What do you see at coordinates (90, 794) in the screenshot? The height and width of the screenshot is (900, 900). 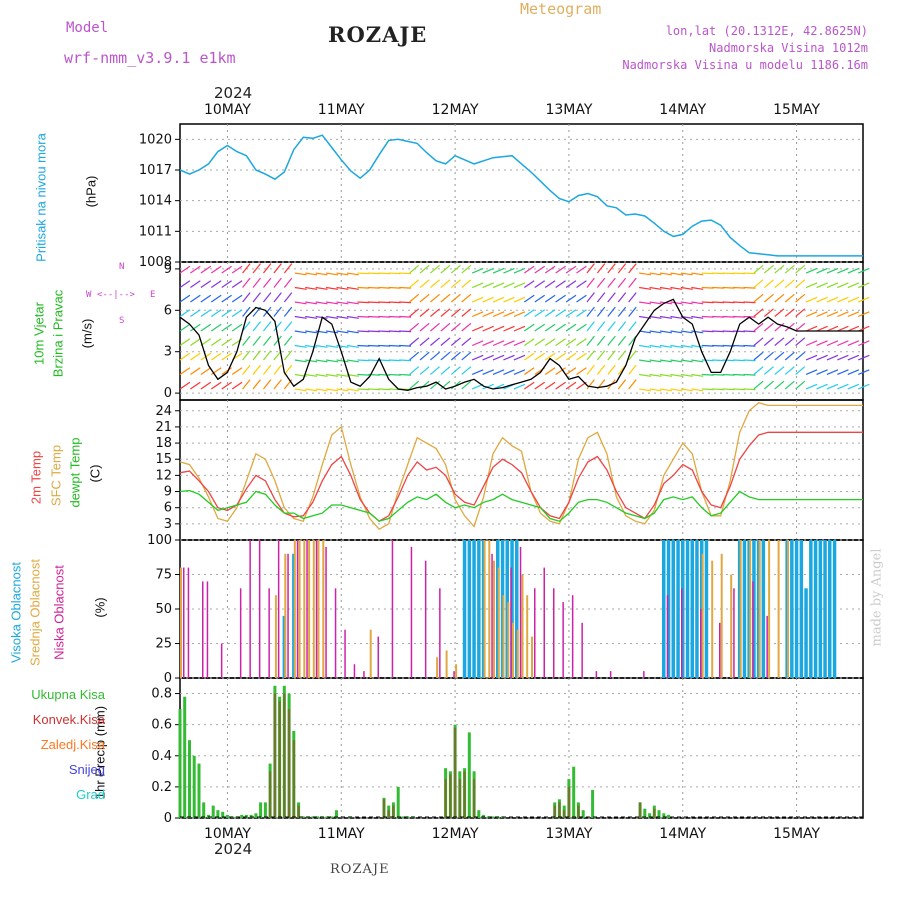 I see `precip-legend-hail: Grad` at bounding box center [90, 794].